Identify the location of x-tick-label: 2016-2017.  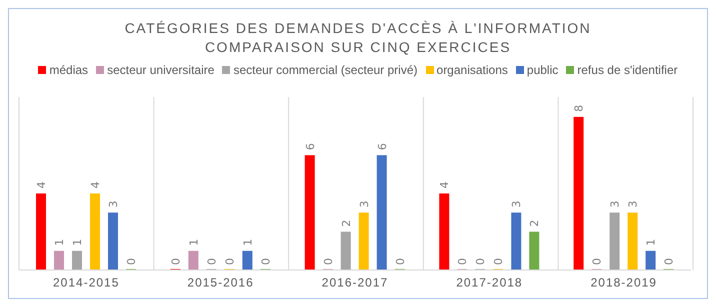
(355, 283).